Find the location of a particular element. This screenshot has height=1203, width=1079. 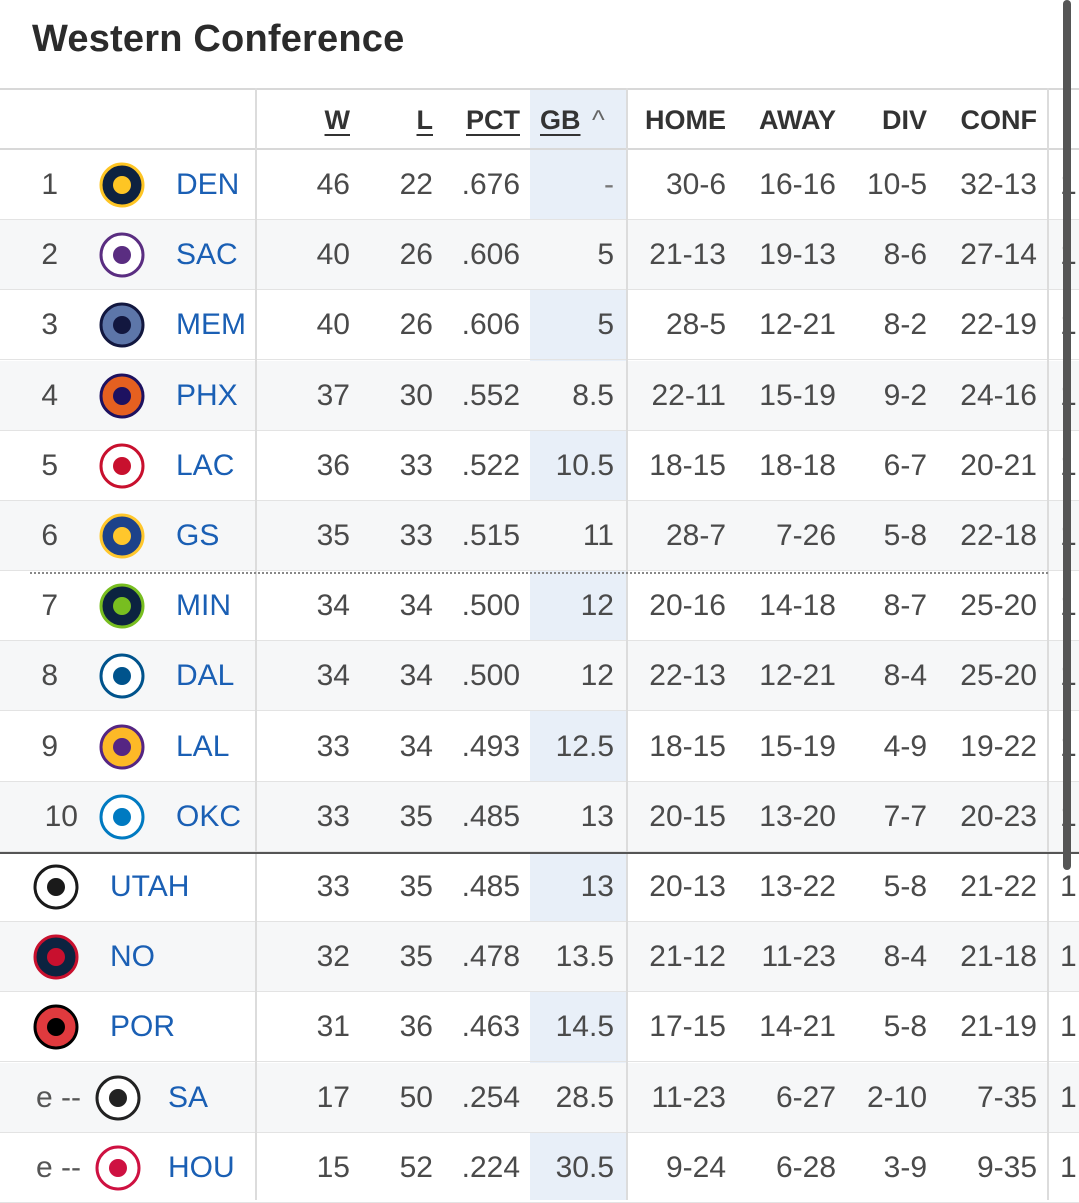

pct-cell: .493 is located at coordinates (490, 746).